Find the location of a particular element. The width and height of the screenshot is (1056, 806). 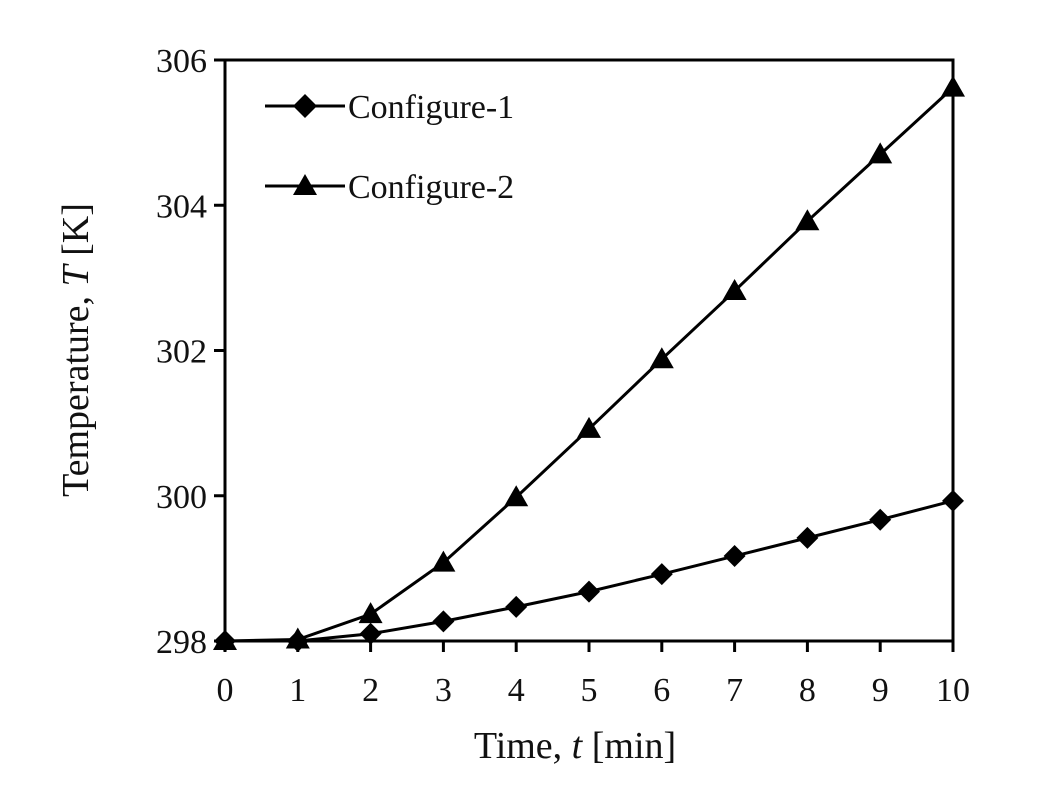

x-tick-label: 0 is located at coordinates (225, 690).